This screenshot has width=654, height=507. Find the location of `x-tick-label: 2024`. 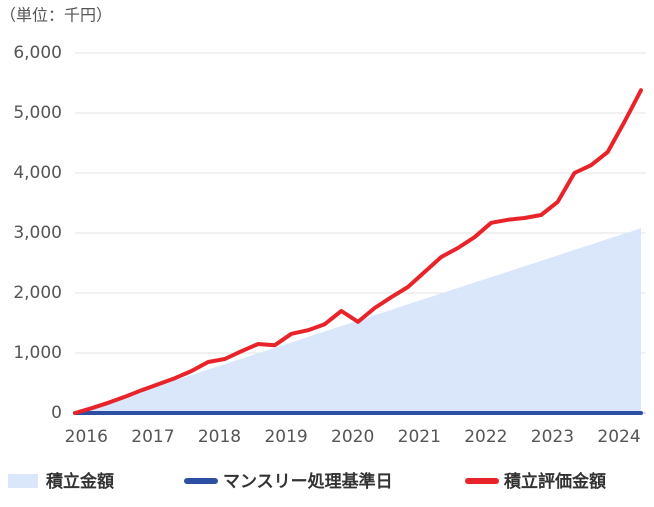

x-tick-label: 2024 is located at coordinates (618, 437).